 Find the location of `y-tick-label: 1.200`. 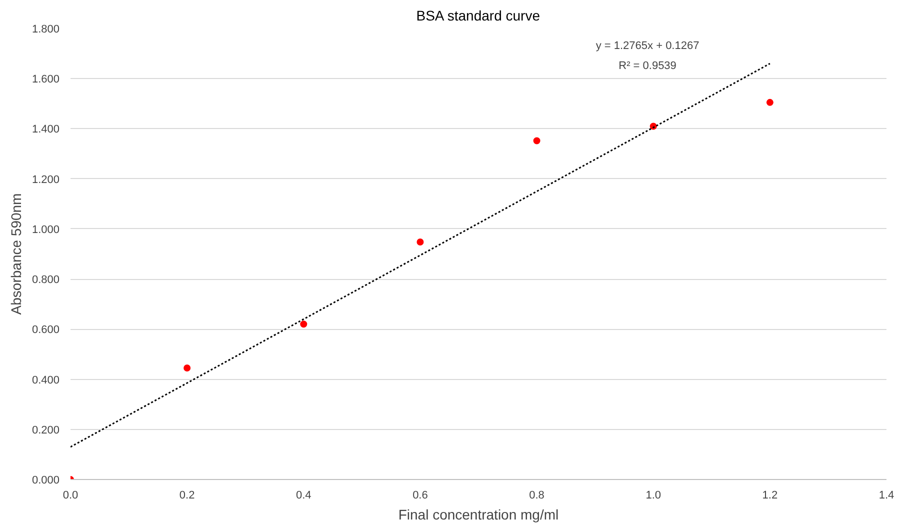

y-tick-label: 1.200 is located at coordinates (46, 180).